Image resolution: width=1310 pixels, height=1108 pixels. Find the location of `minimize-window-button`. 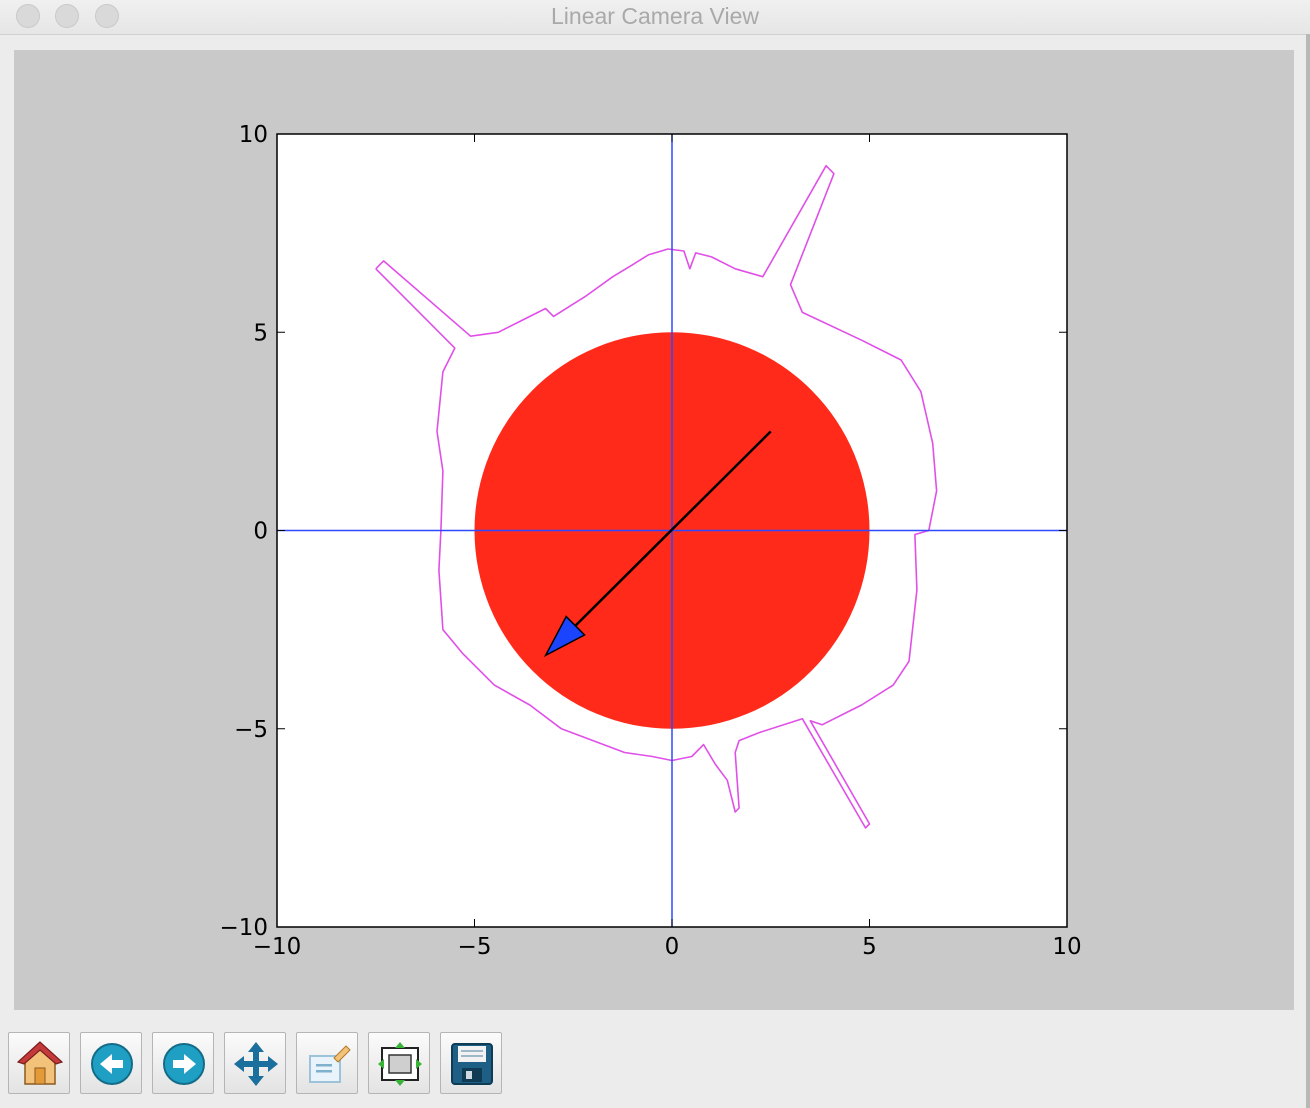

minimize-window-button is located at coordinates (67, 16).